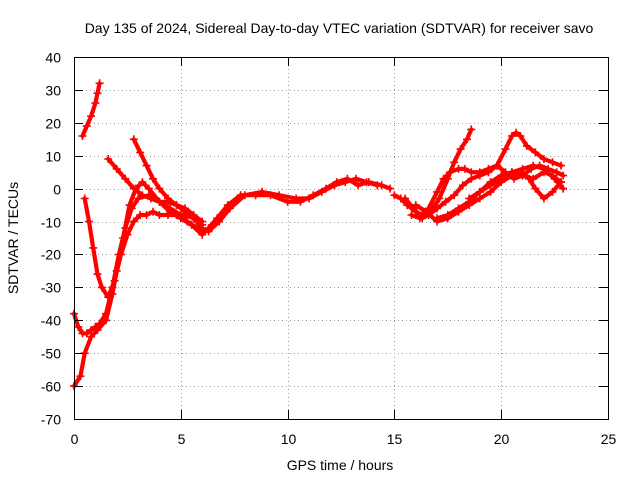 This screenshot has height=480, width=640. Describe the element at coordinates (609, 439) in the screenshot. I see `x-tick-label: 25` at that location.